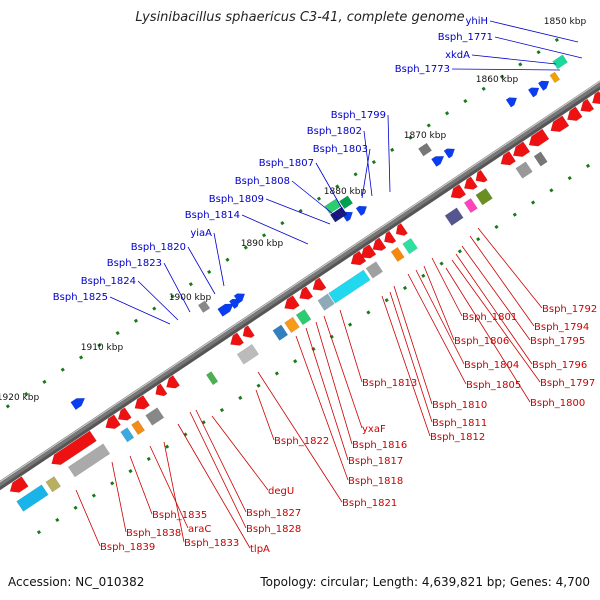 The image size is (600, 600). What do you see at coordinates (201, 233) in the screenshot?
I see `forward-gene-label: yiaA` at bounding box center [201, 233].